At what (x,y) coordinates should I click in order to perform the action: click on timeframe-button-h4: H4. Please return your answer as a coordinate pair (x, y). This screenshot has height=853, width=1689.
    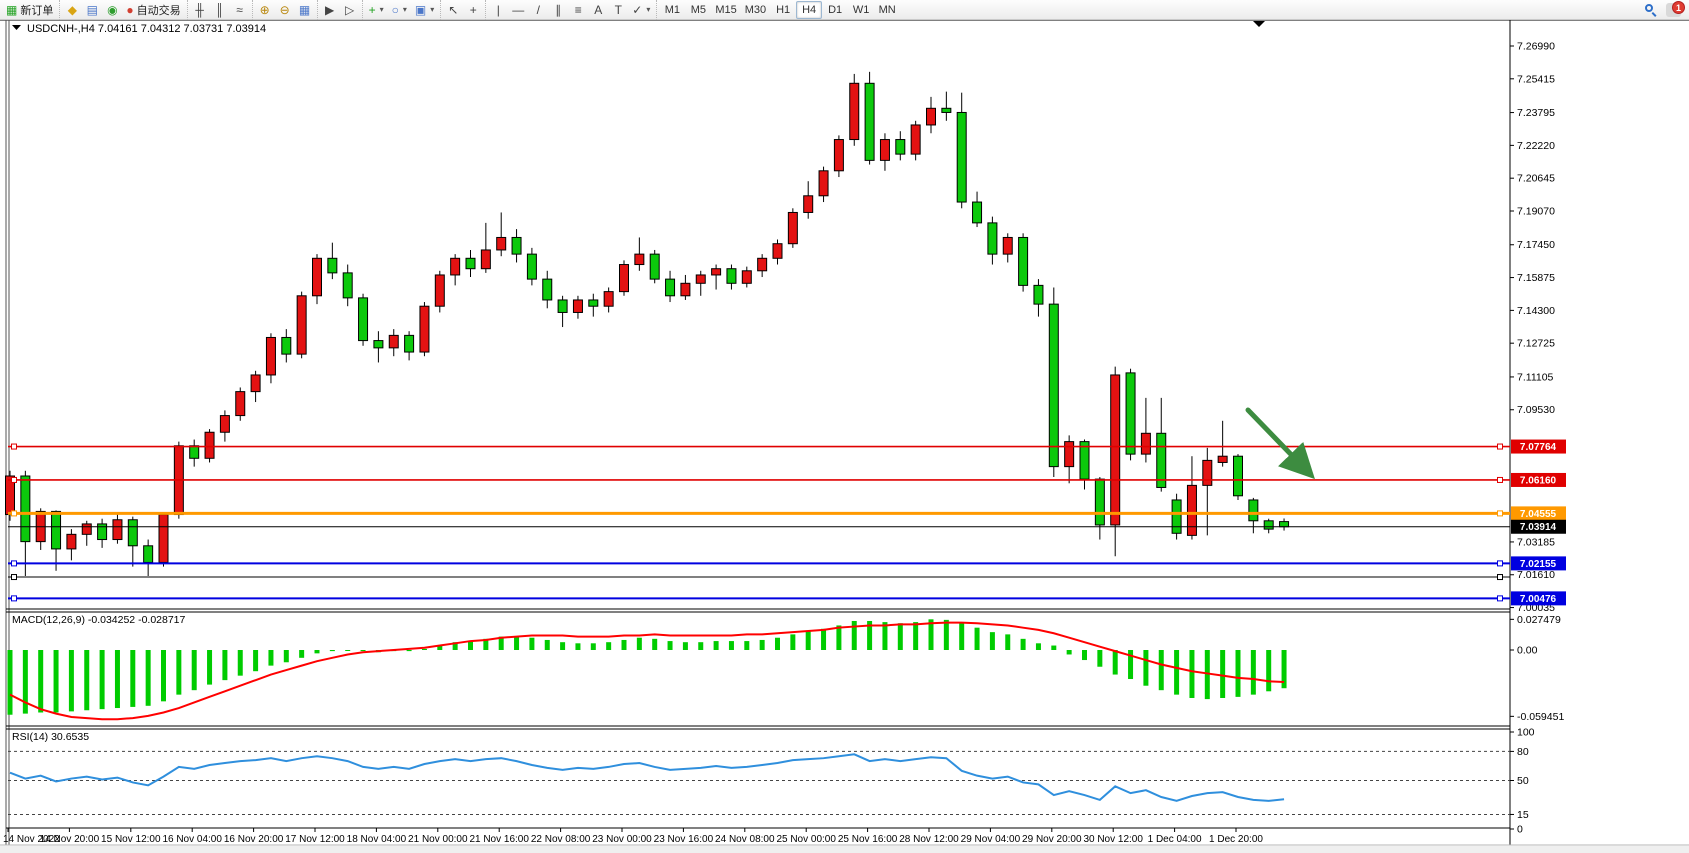
    Looking at the image, I should click on (809, 9).